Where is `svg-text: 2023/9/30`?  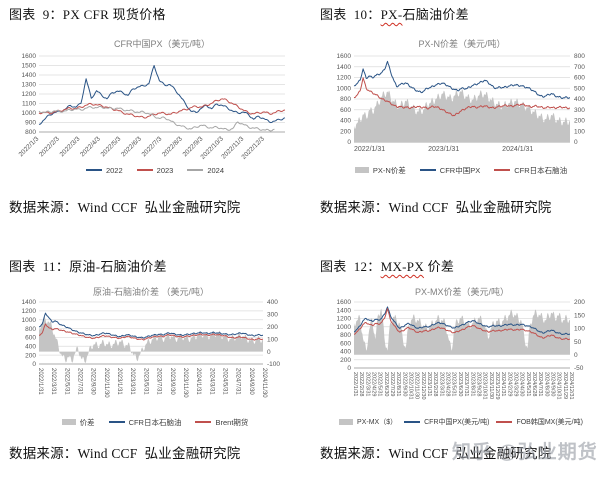 svg-text: 2023/9/30 is located at coordinates (172, 381).